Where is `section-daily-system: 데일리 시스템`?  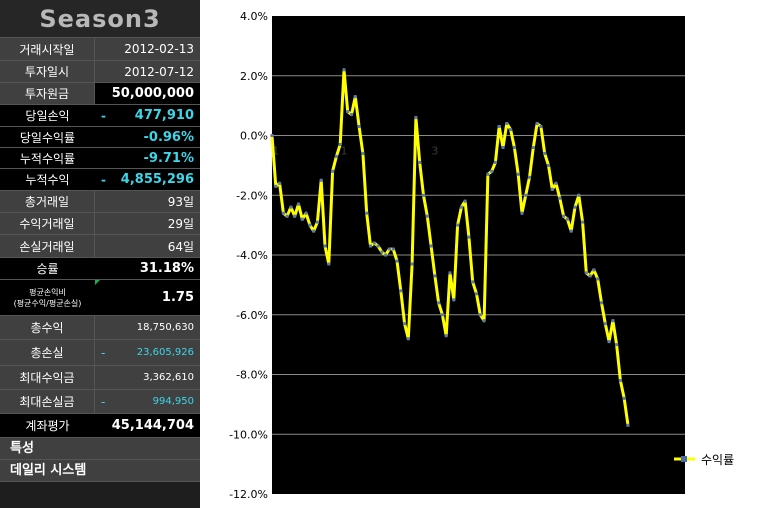
section-daily-system: 데일리 시스템 is located at coordinates (100, 471).